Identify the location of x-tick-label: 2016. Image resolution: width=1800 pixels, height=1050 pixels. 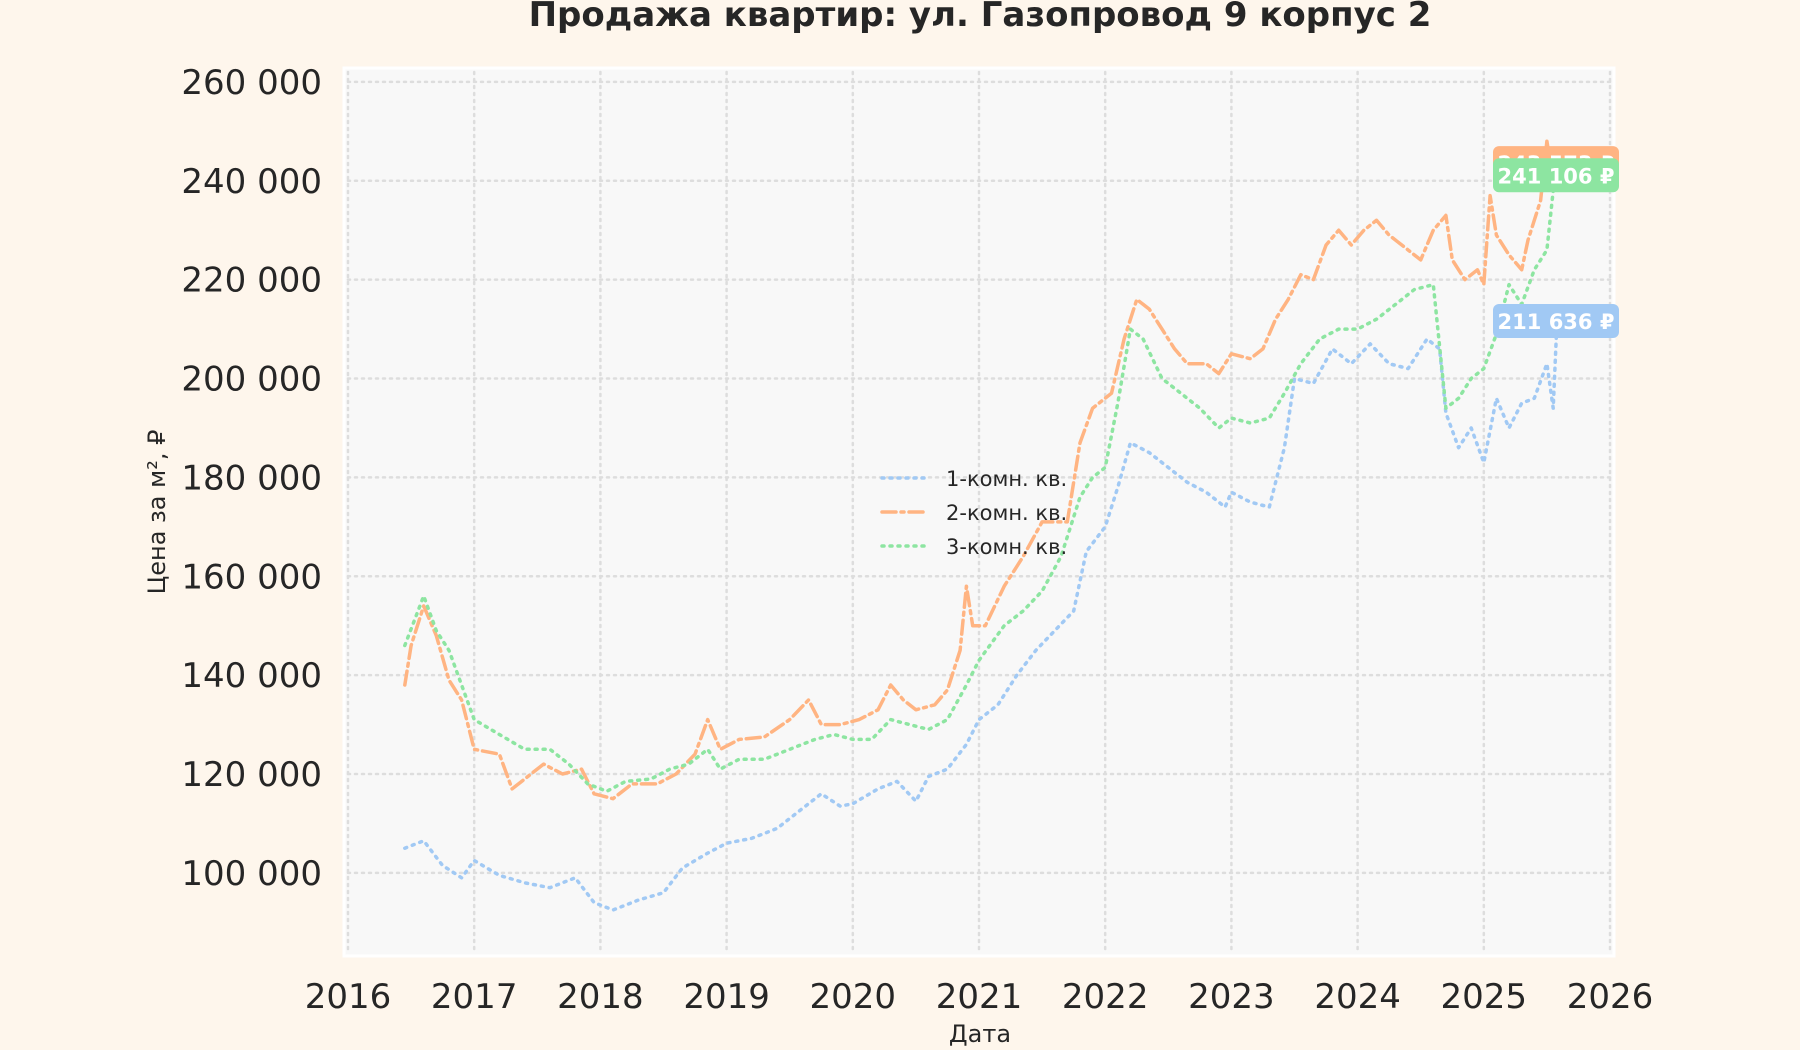
(348, 997).